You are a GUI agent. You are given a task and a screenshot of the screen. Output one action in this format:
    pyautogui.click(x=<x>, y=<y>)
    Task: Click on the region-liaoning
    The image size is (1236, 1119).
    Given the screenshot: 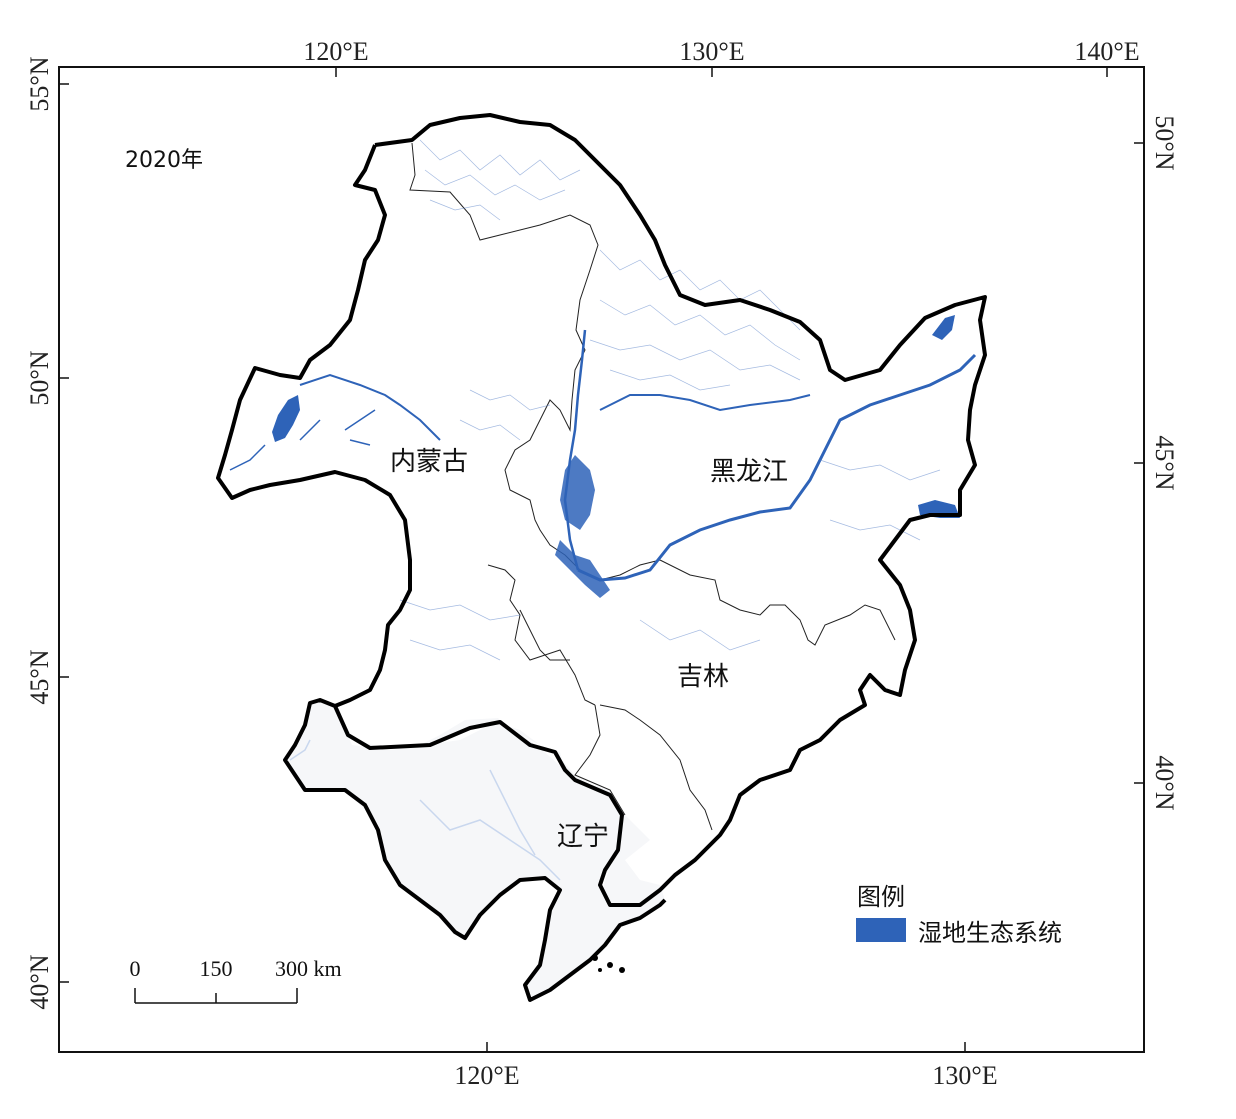 What is the action you would take?
    pyautogui.click(x=487, y=805)
    